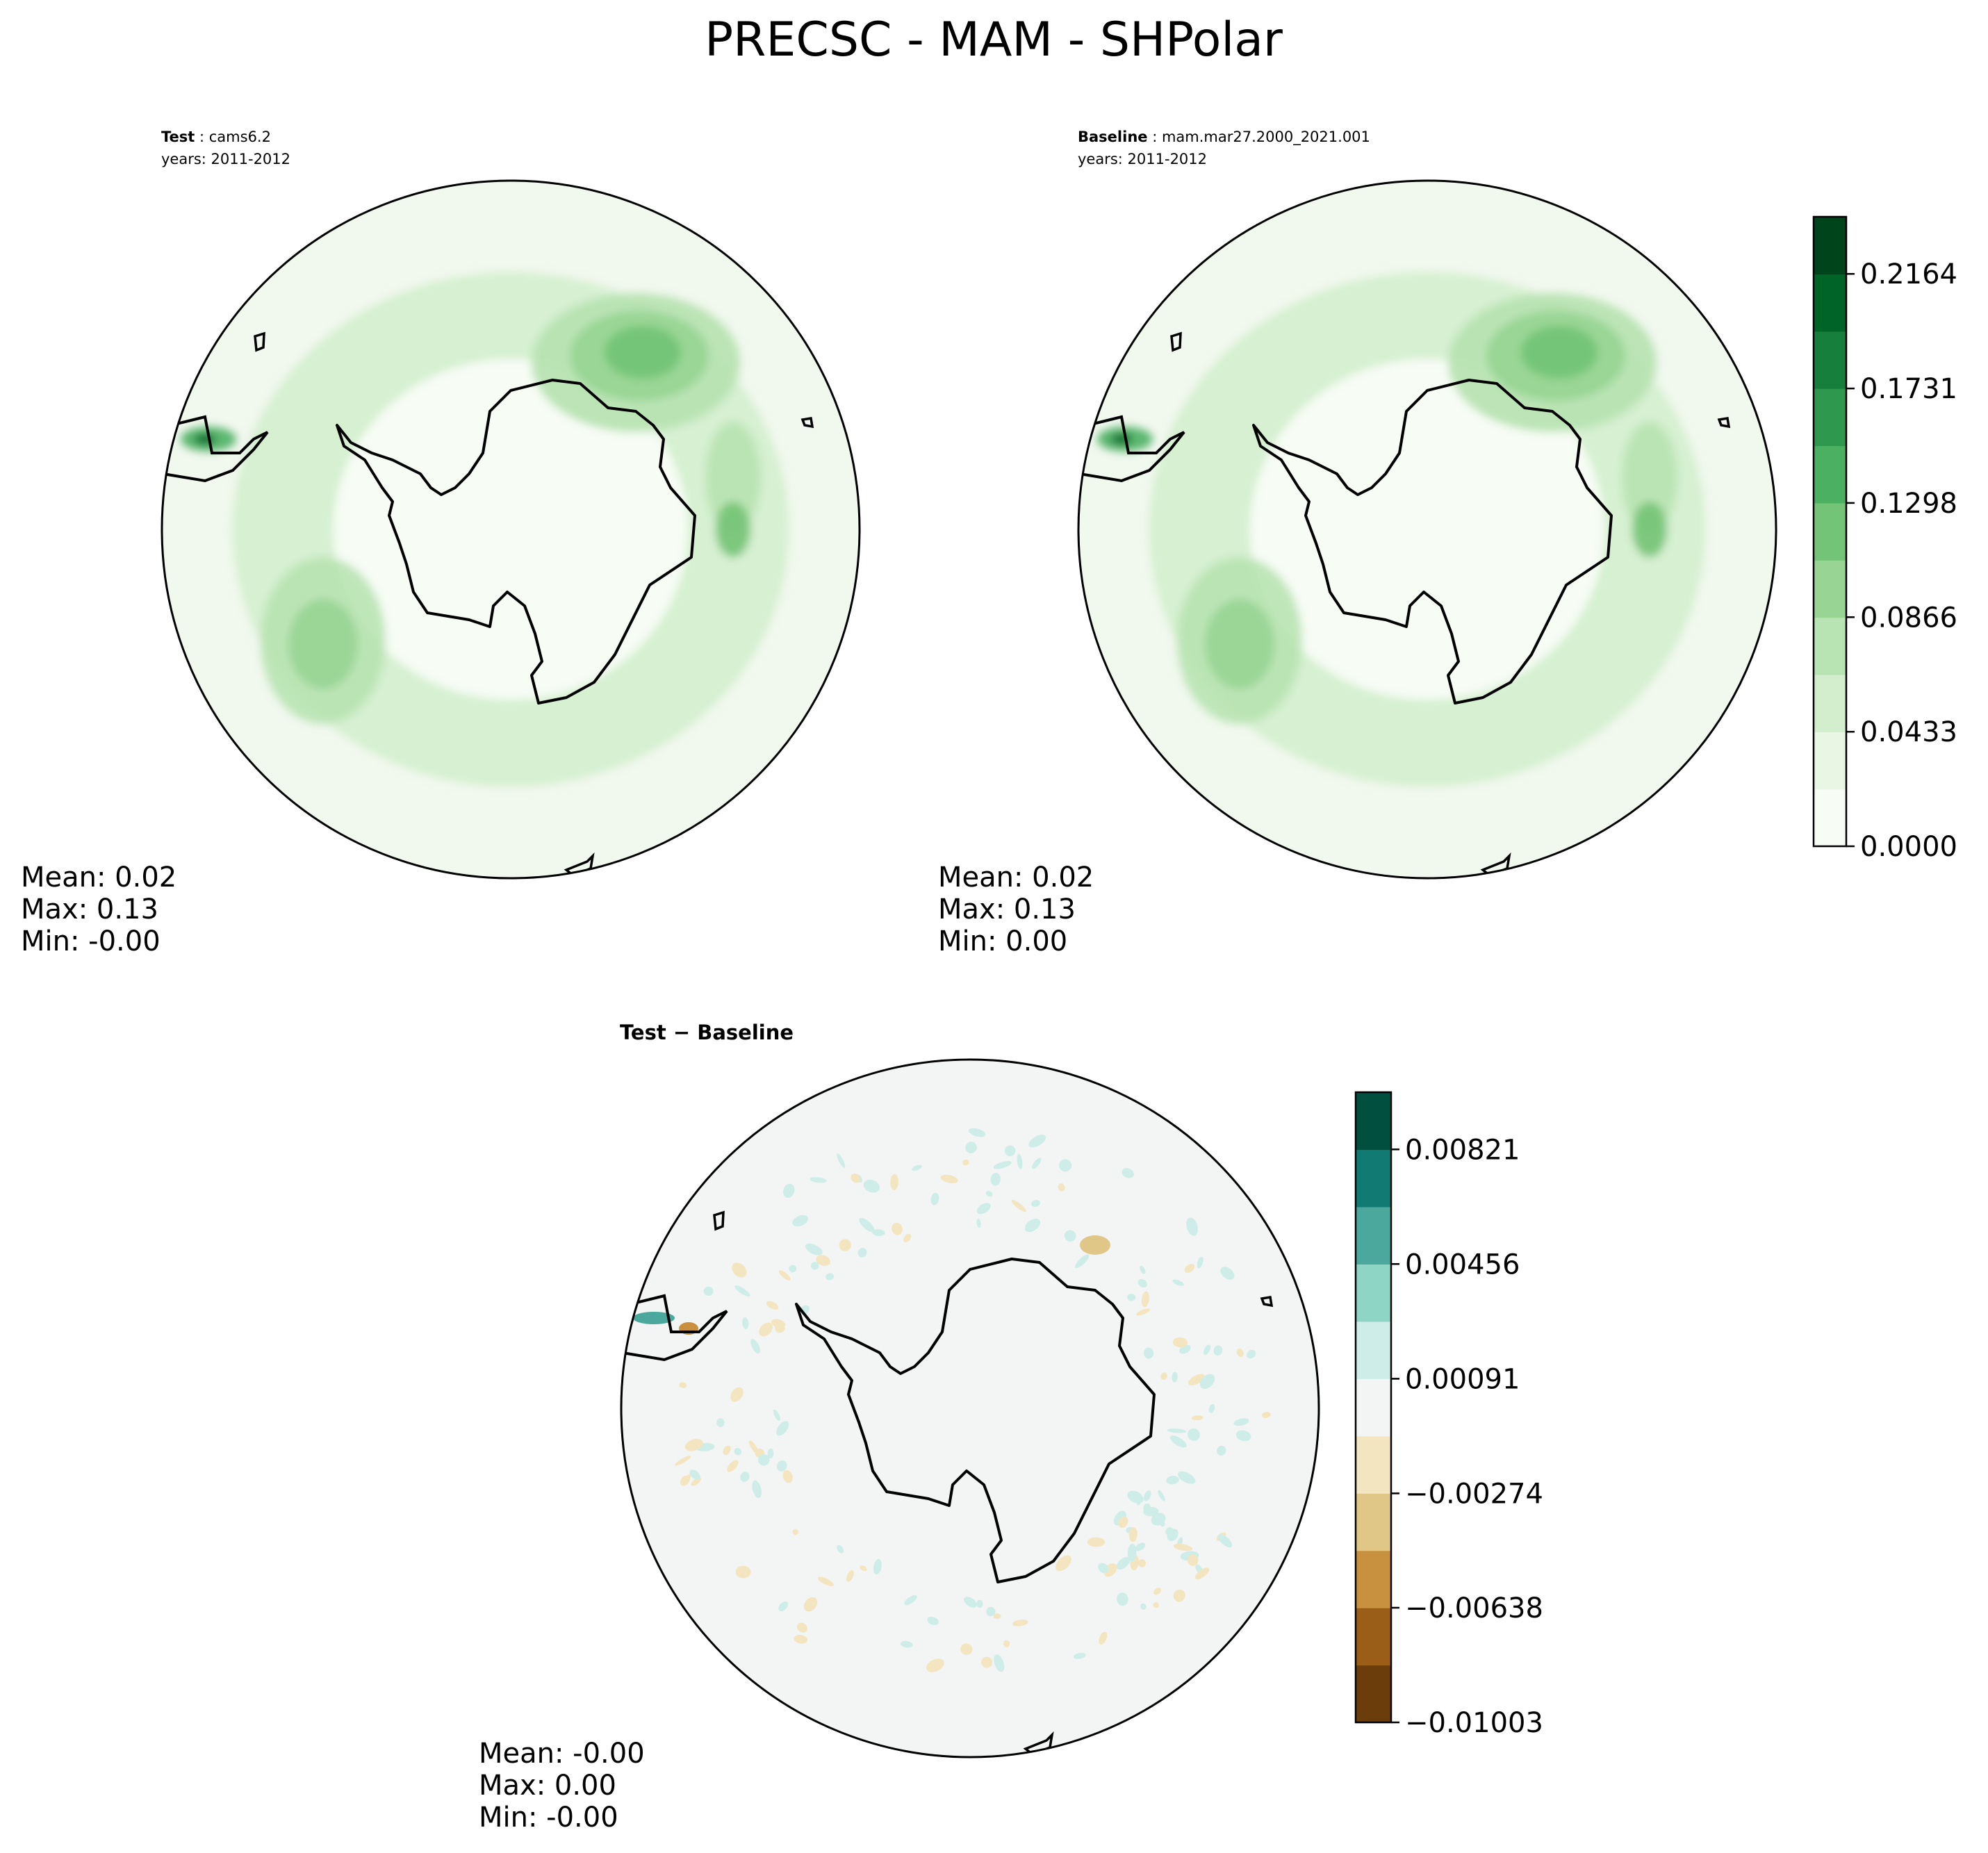 Image resolution: width=1988 pixels, height=1853 pixels. Describe the element at coordinates (1131, 449) in the screenshot. I see `baseline-coastline-south-america` at that location.